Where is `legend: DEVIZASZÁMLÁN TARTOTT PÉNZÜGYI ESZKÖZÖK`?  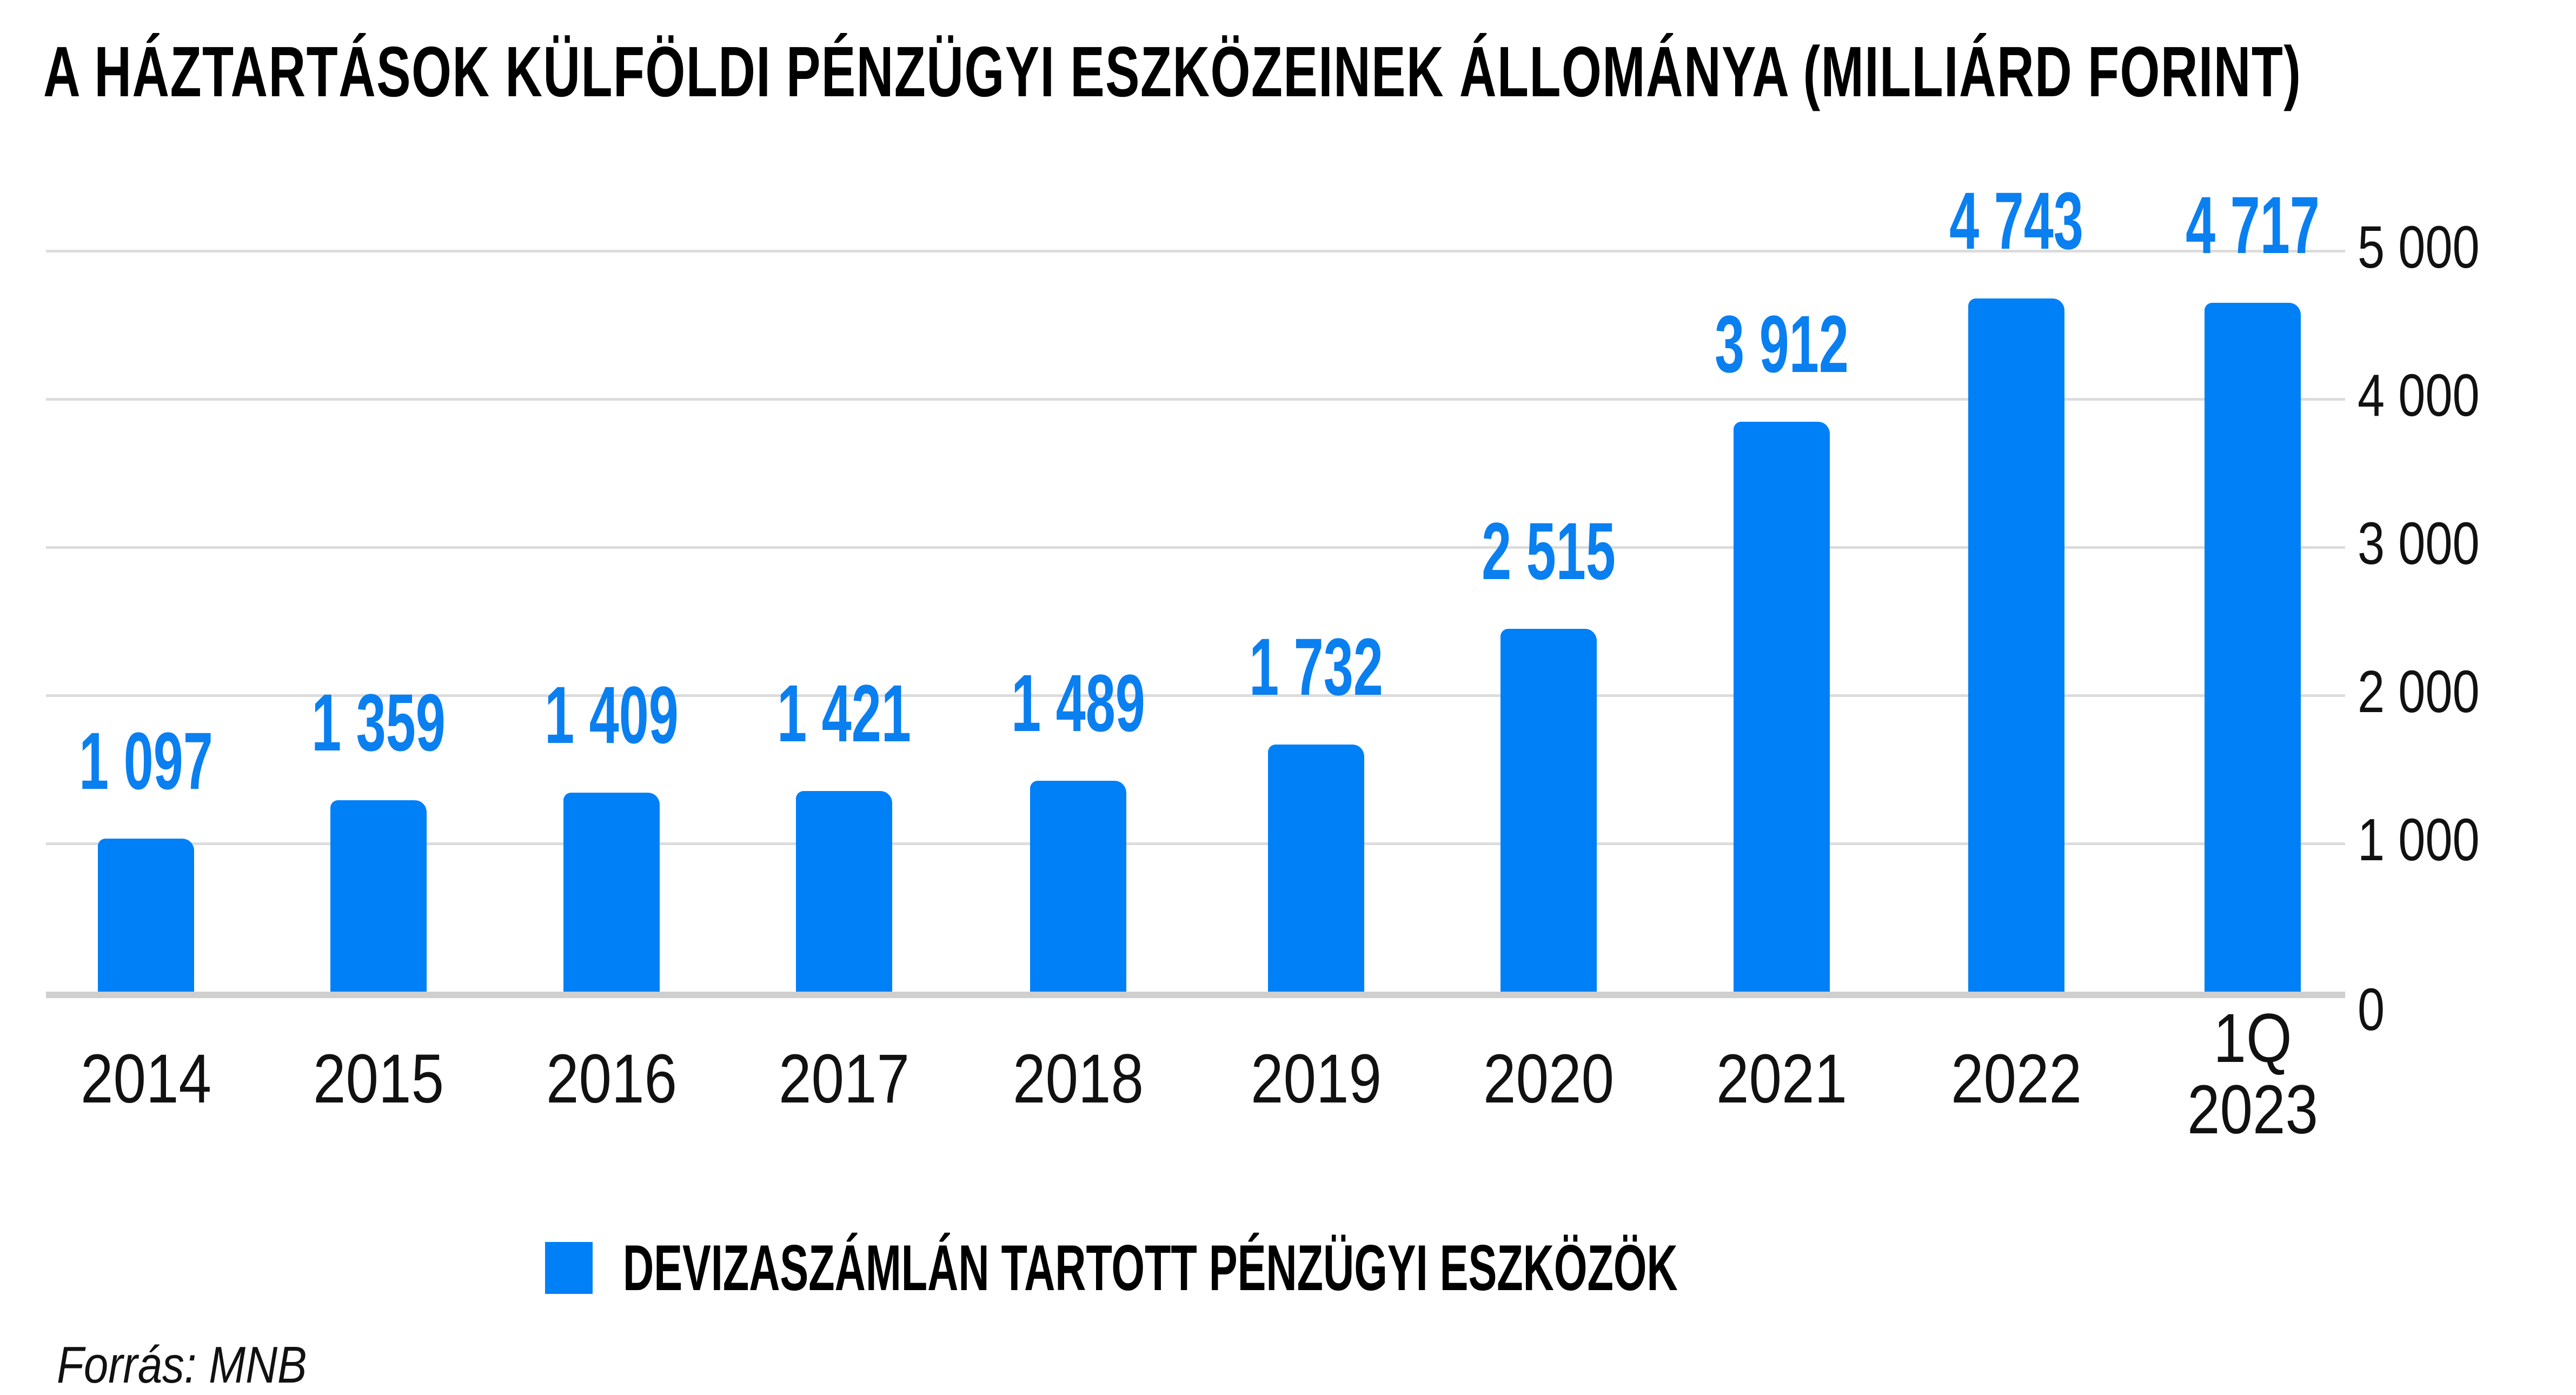
legend: DEVIZASZÁMLÁN TARTOTT PÉNZÜGYI ESZKÖZÖK is located at coordinates (1383, 1268).